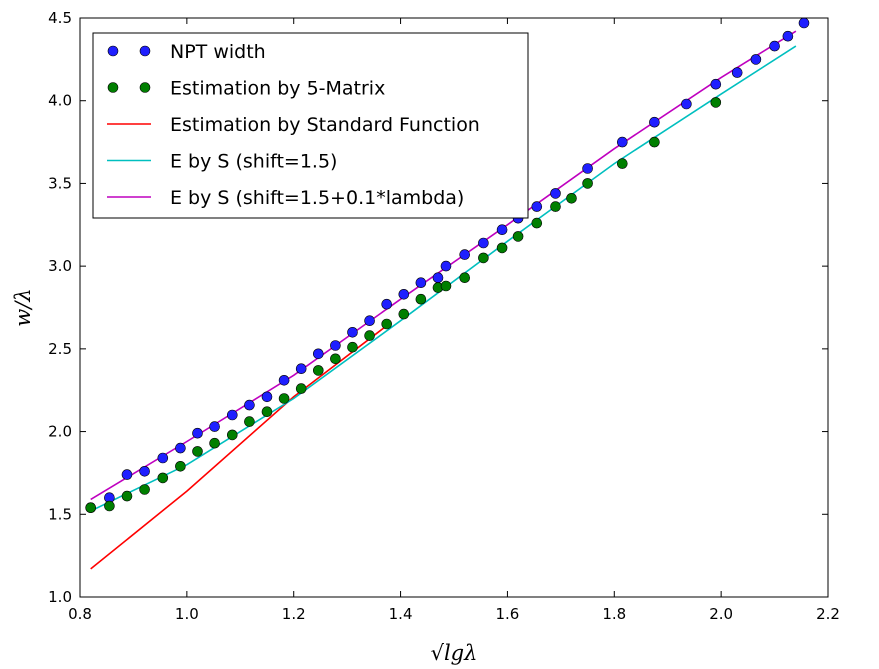 The height and width of the screenshot is (669, 879). Describe the element at coordinates (145, 87) in the screenshot. I see `legend-marker-1b` at that location.